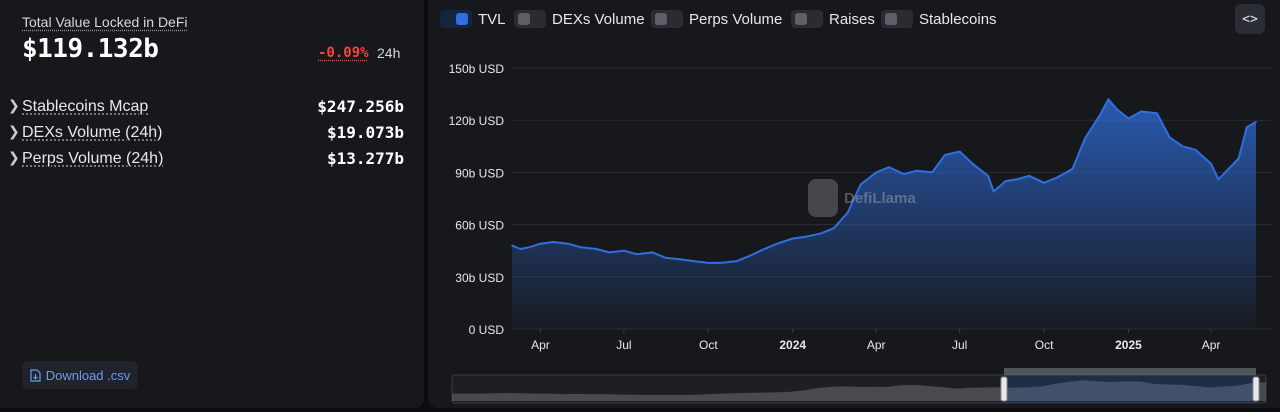 The image size is (1280, 412). Describe the element at coordinates (93, 158) in the screenshot. I see `metric-label: Perps Volume (24h)` at that location.